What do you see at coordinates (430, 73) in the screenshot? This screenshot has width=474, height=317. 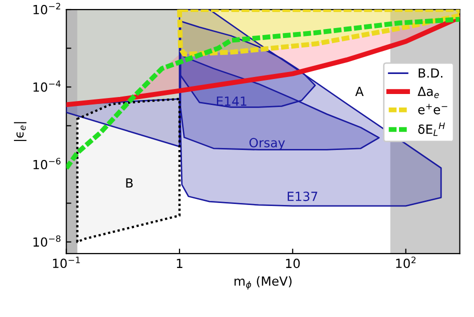 I see `legend-label: B.D.` at bounding box center [430, 73].